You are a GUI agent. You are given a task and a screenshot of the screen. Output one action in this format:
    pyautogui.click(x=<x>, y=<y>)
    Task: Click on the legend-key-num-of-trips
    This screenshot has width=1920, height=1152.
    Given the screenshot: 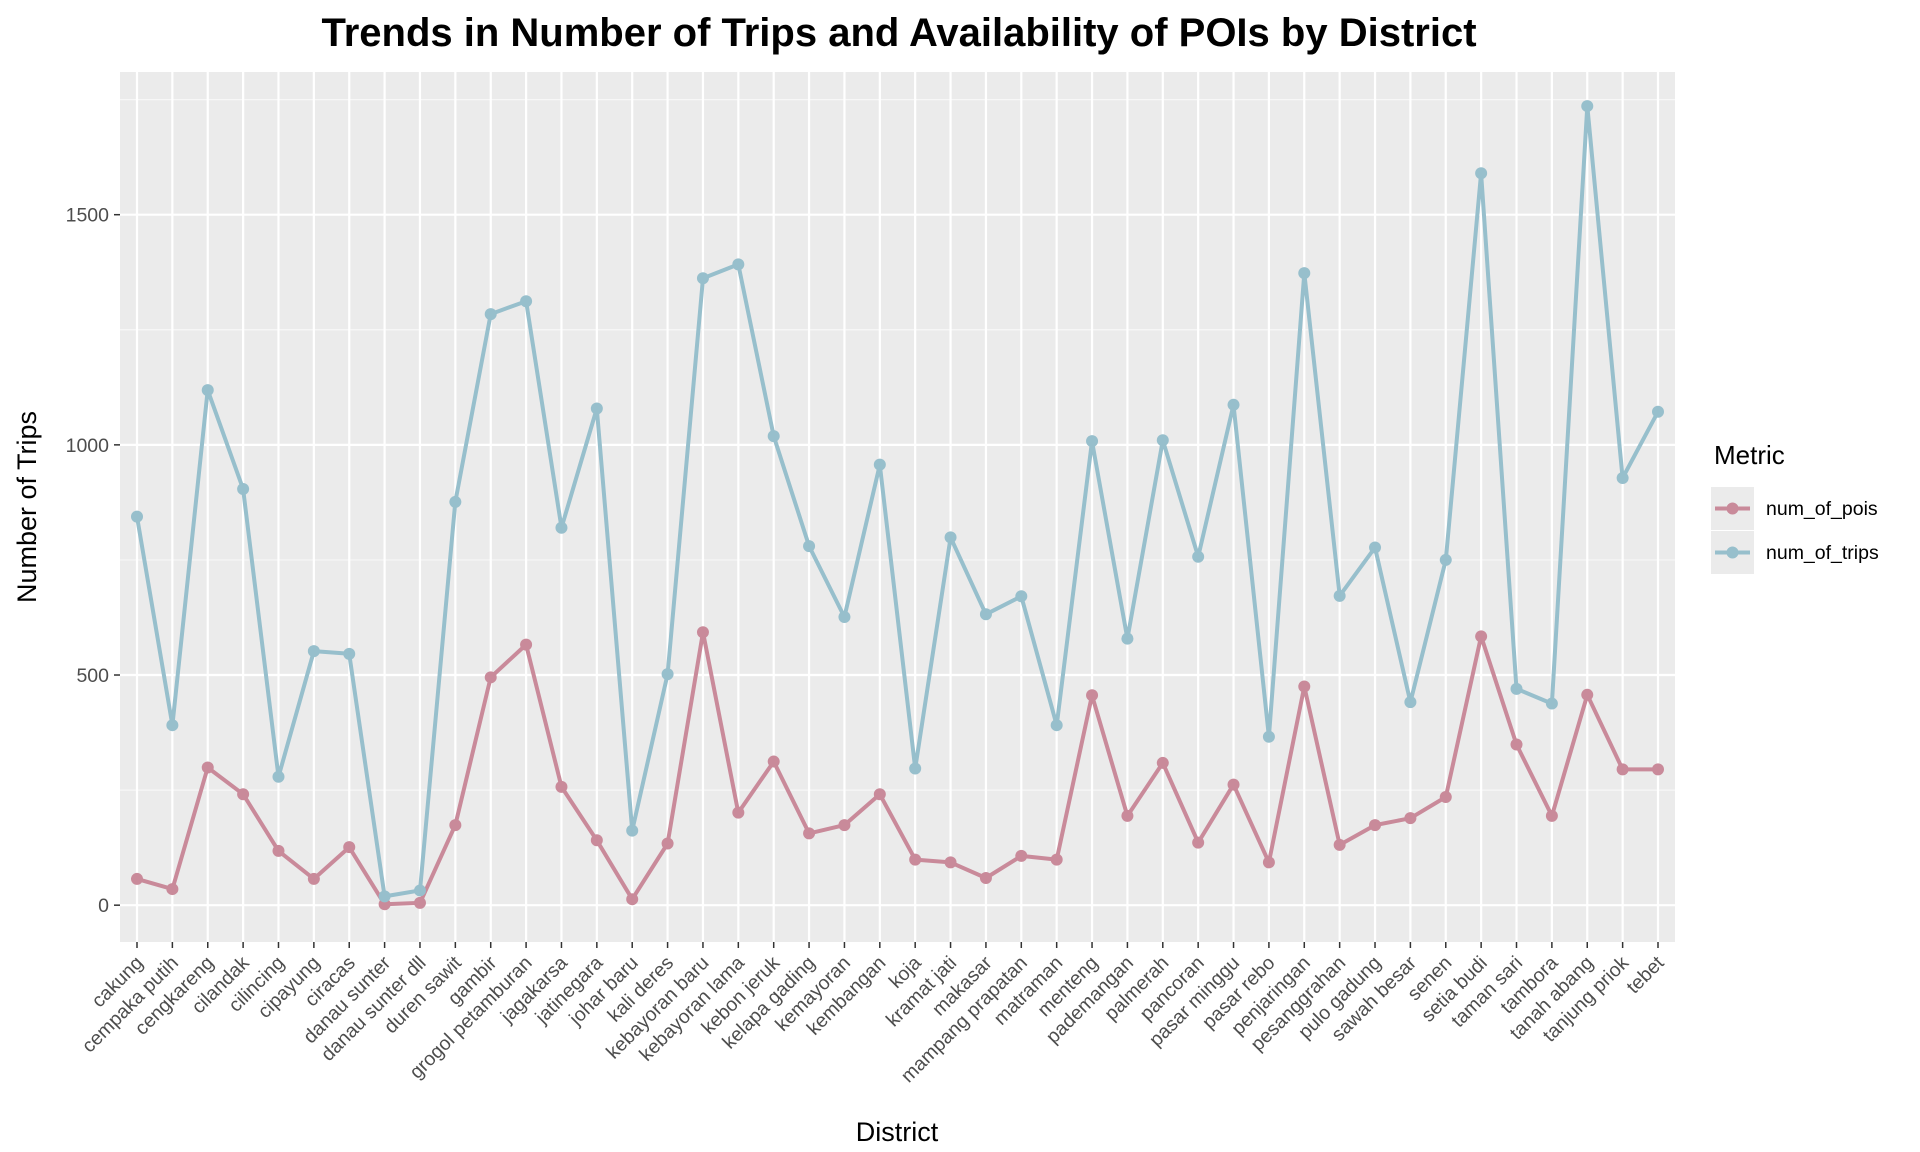 What is the action you would take?
    pyautogui.click(x=1732, y=552)
    